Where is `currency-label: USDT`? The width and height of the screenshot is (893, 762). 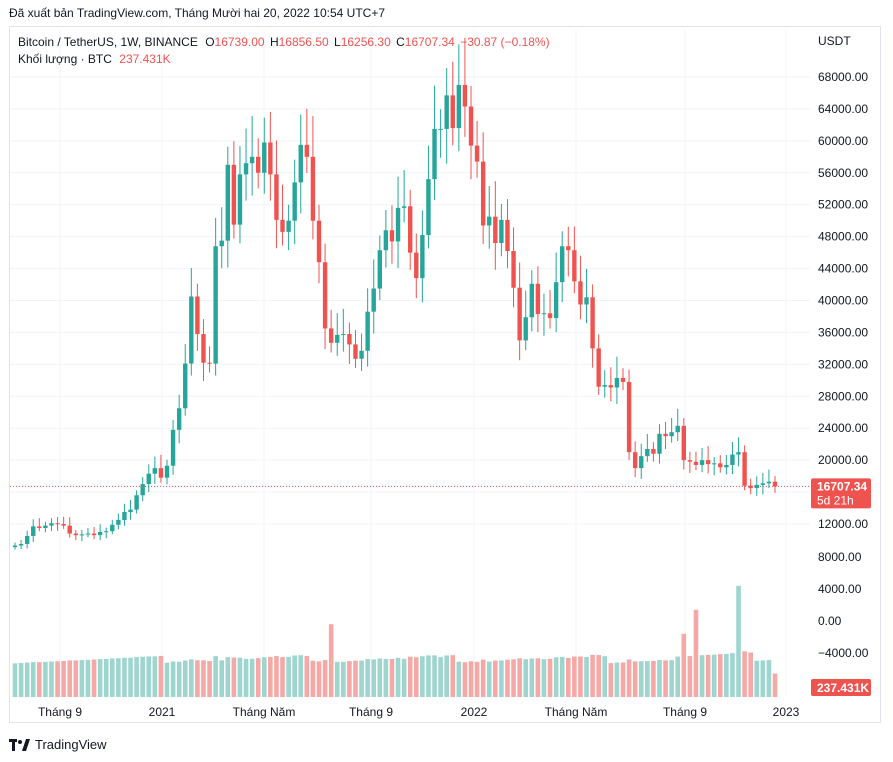
currency-label: USDT is located at coordinates (834, 41).